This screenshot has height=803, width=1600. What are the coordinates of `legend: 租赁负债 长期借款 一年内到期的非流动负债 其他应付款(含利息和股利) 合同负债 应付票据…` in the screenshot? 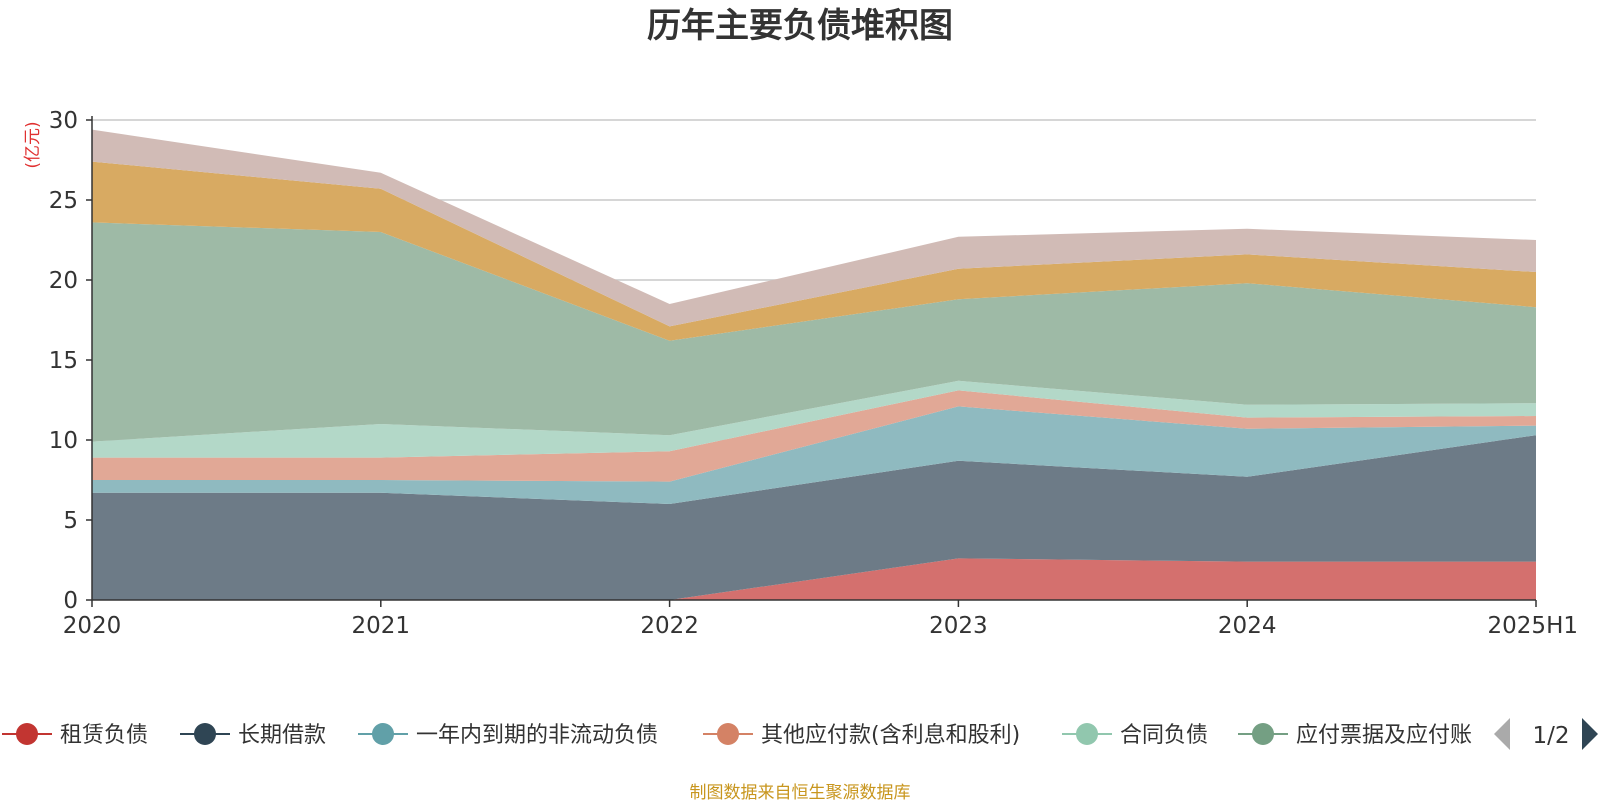 It's located at (801, 735).